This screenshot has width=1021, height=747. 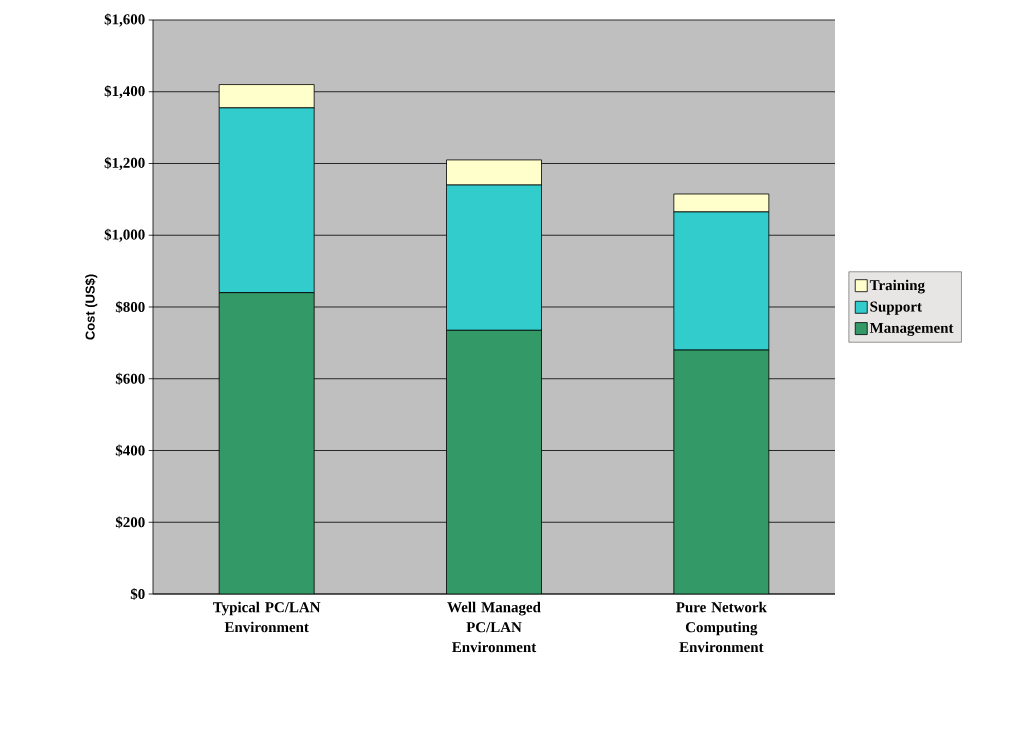 I want to click on legend-label: Training, so click(x=897, y=286).